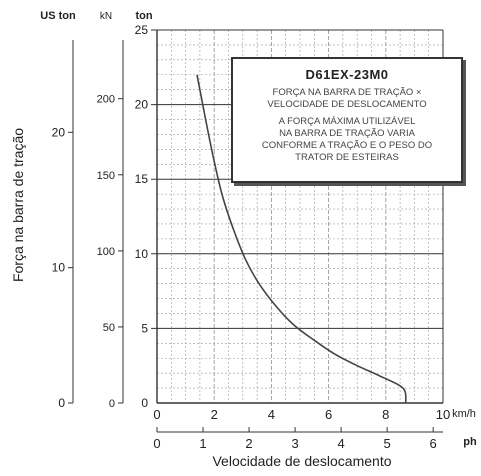  Describe the element at coordinates (58, 16) in the screenshot. I see `unit-us-ton: US ton` at that location.